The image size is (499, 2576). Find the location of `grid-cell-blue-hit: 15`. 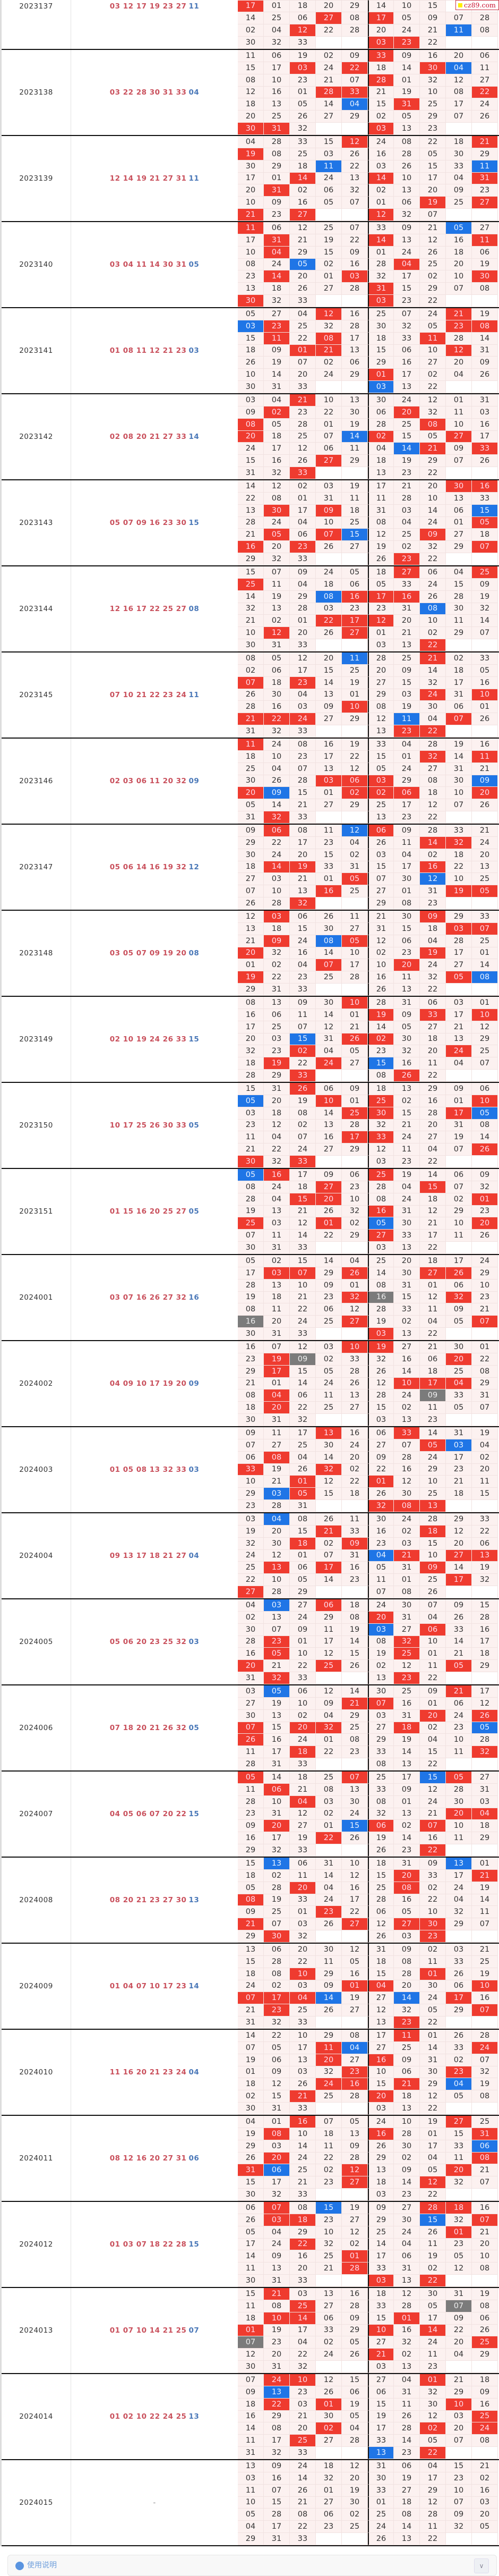

grid-cell-blue-hit: 15 is located at coordinates (381, 1063).